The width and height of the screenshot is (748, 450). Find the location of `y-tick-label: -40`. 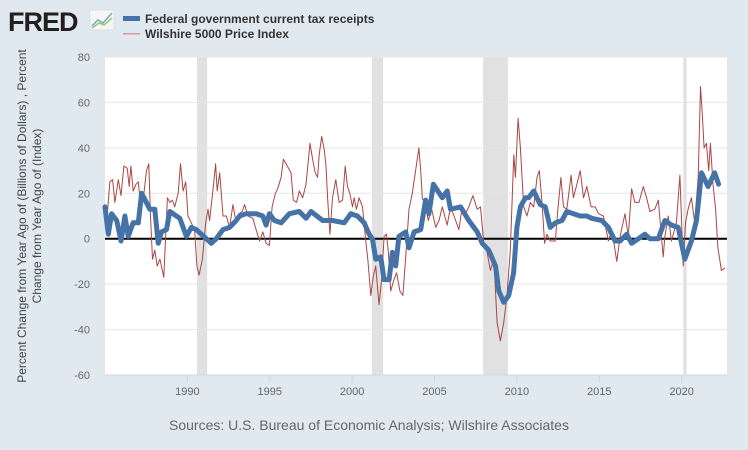

y-tick-label: -40 is located at coordinates (82, 331).